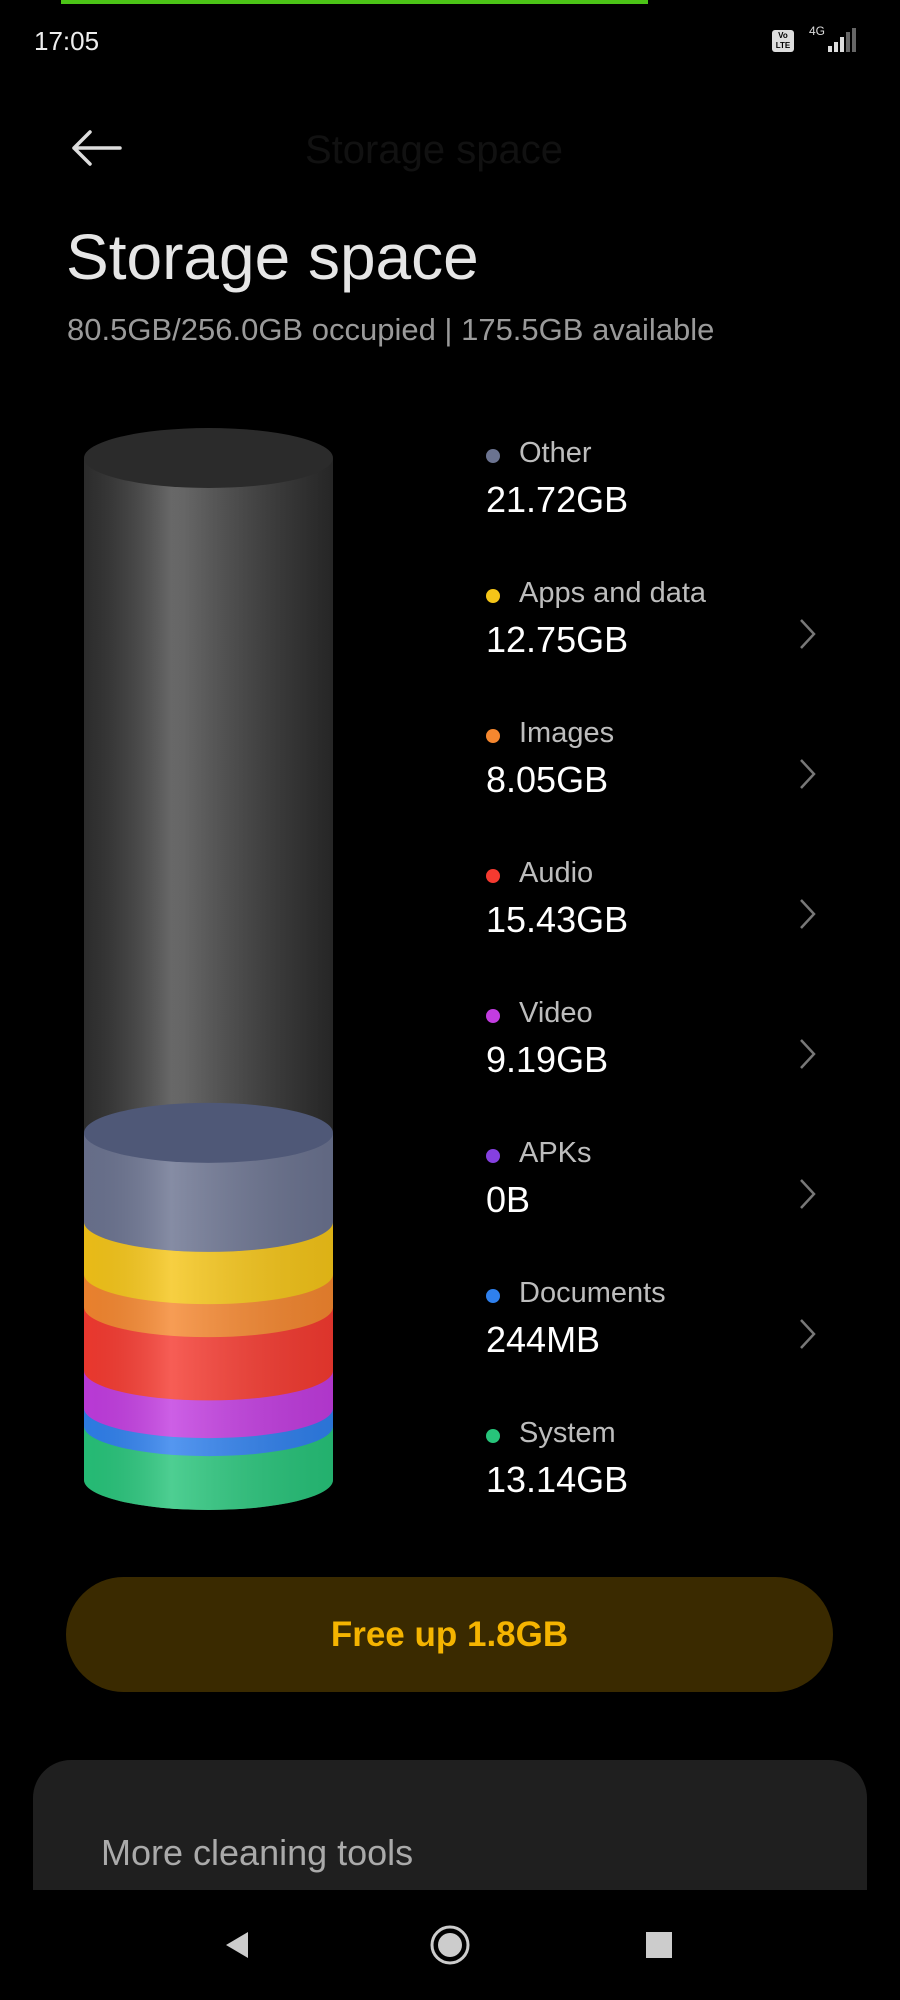 The height and width of the screenshot is (2000, 900). I want to click on category-label: Audio, so click(556, 873).